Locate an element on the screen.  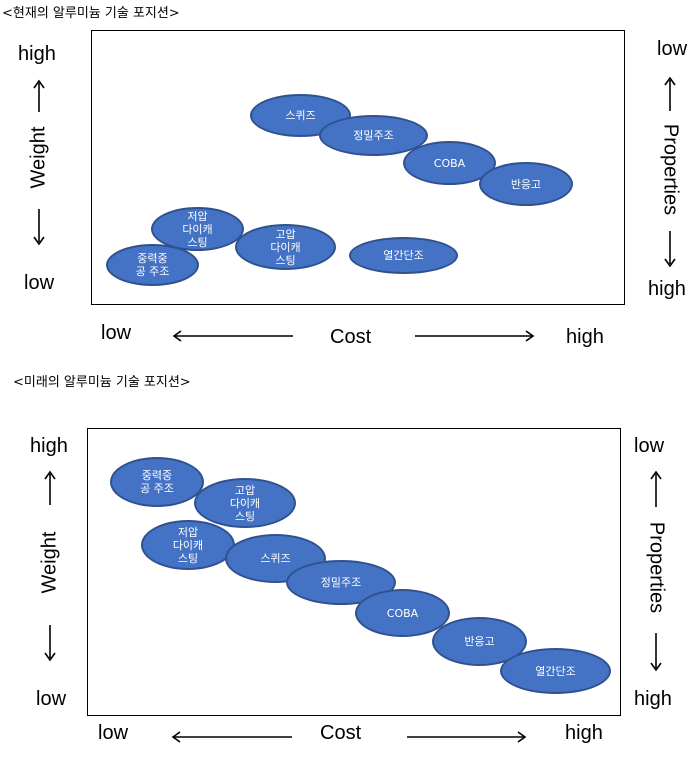
future-weight-up-arrow is located at coordinates (50, 487).